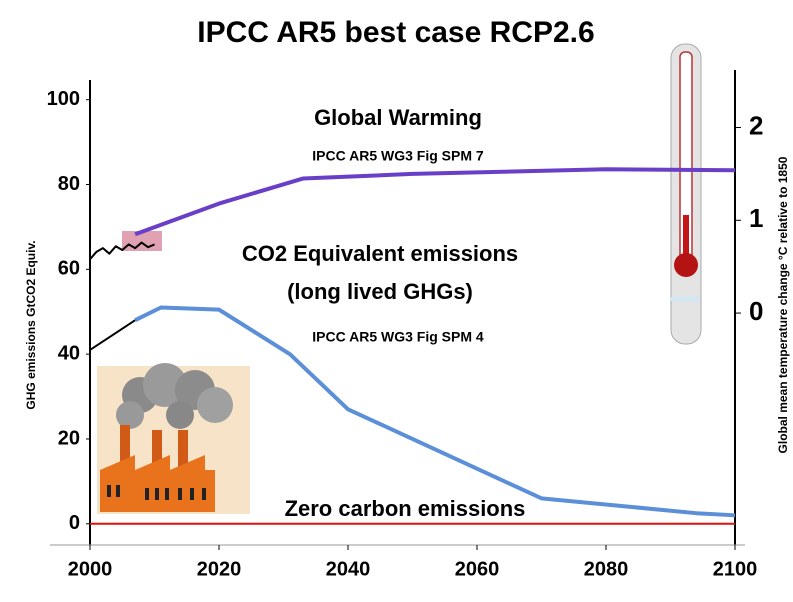  Describe the element at coordinates (74, 523) in the screenshot. I see `y-tick-label: 0` at that location.